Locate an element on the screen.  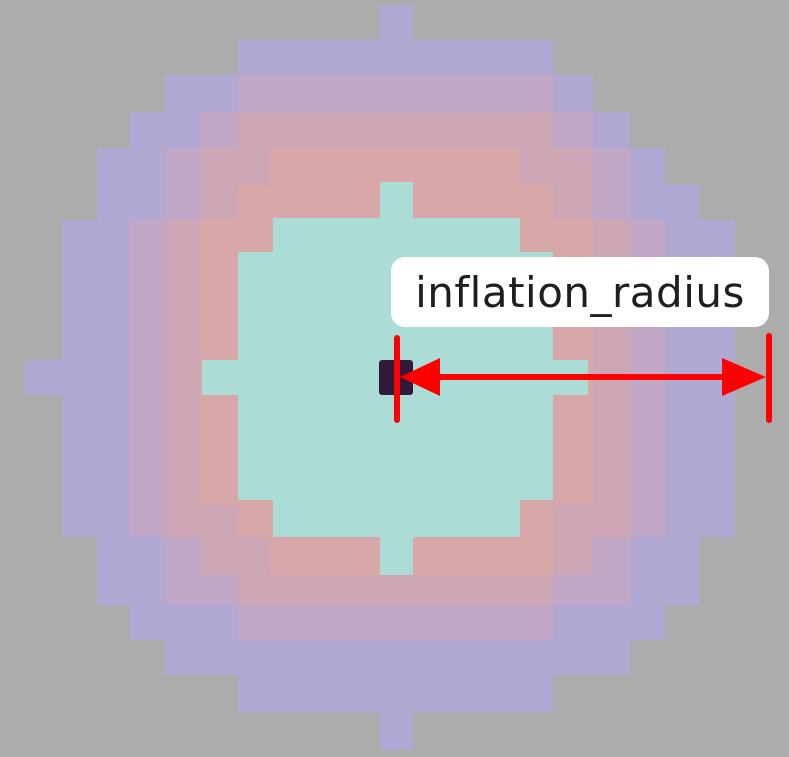
inscribed-zone-right-notch is located at coordinates (570, 377).